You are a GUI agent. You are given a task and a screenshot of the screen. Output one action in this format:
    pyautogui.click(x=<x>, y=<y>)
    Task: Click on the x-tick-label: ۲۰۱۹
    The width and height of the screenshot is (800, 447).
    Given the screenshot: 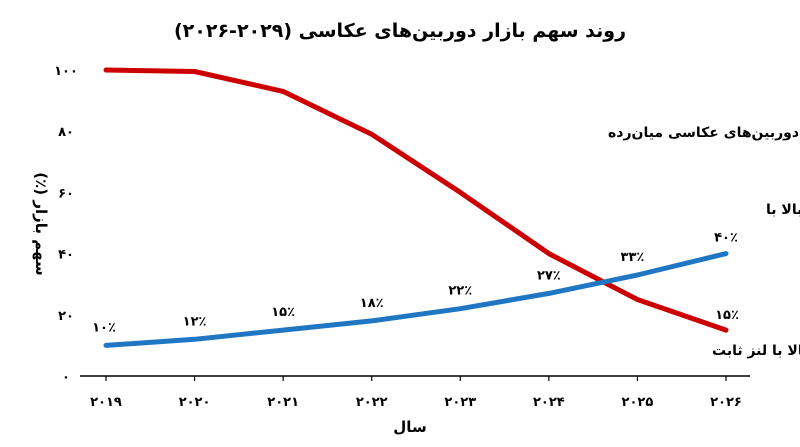 What is the action you would take?
    pyautogui.click(x=106, y=402)
    